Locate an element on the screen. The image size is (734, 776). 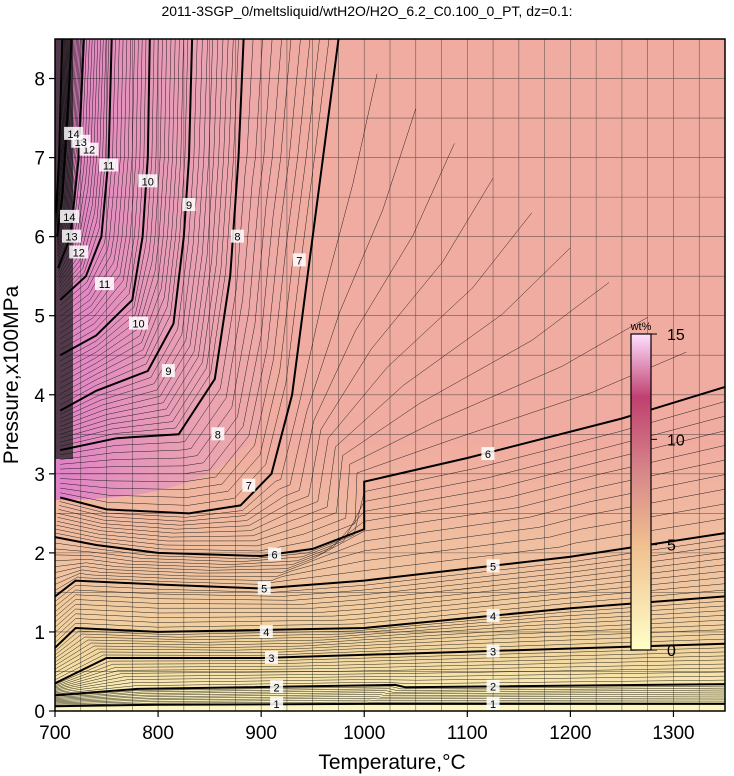
y-tick-label: 5 is located at coordinates (39, 317).